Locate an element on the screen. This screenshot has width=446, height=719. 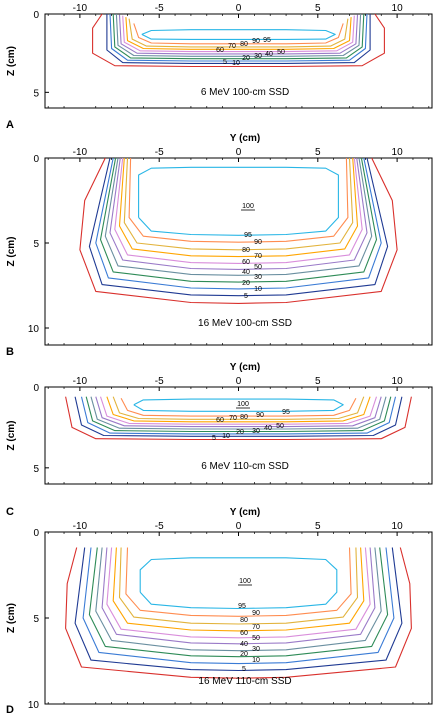
panel-a-xtick-label: 10 is located at coordinates (398, 8).